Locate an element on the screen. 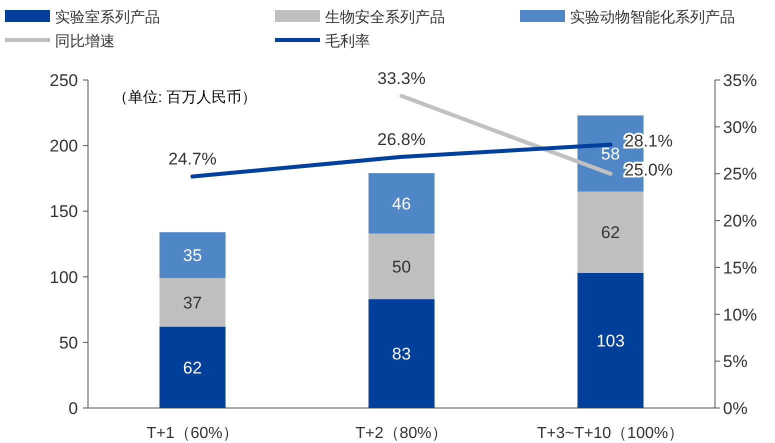 Image resolution: width=775 pixels, height=443 pixels. y-tick-label: 0 is located at coordinates (73, 408).